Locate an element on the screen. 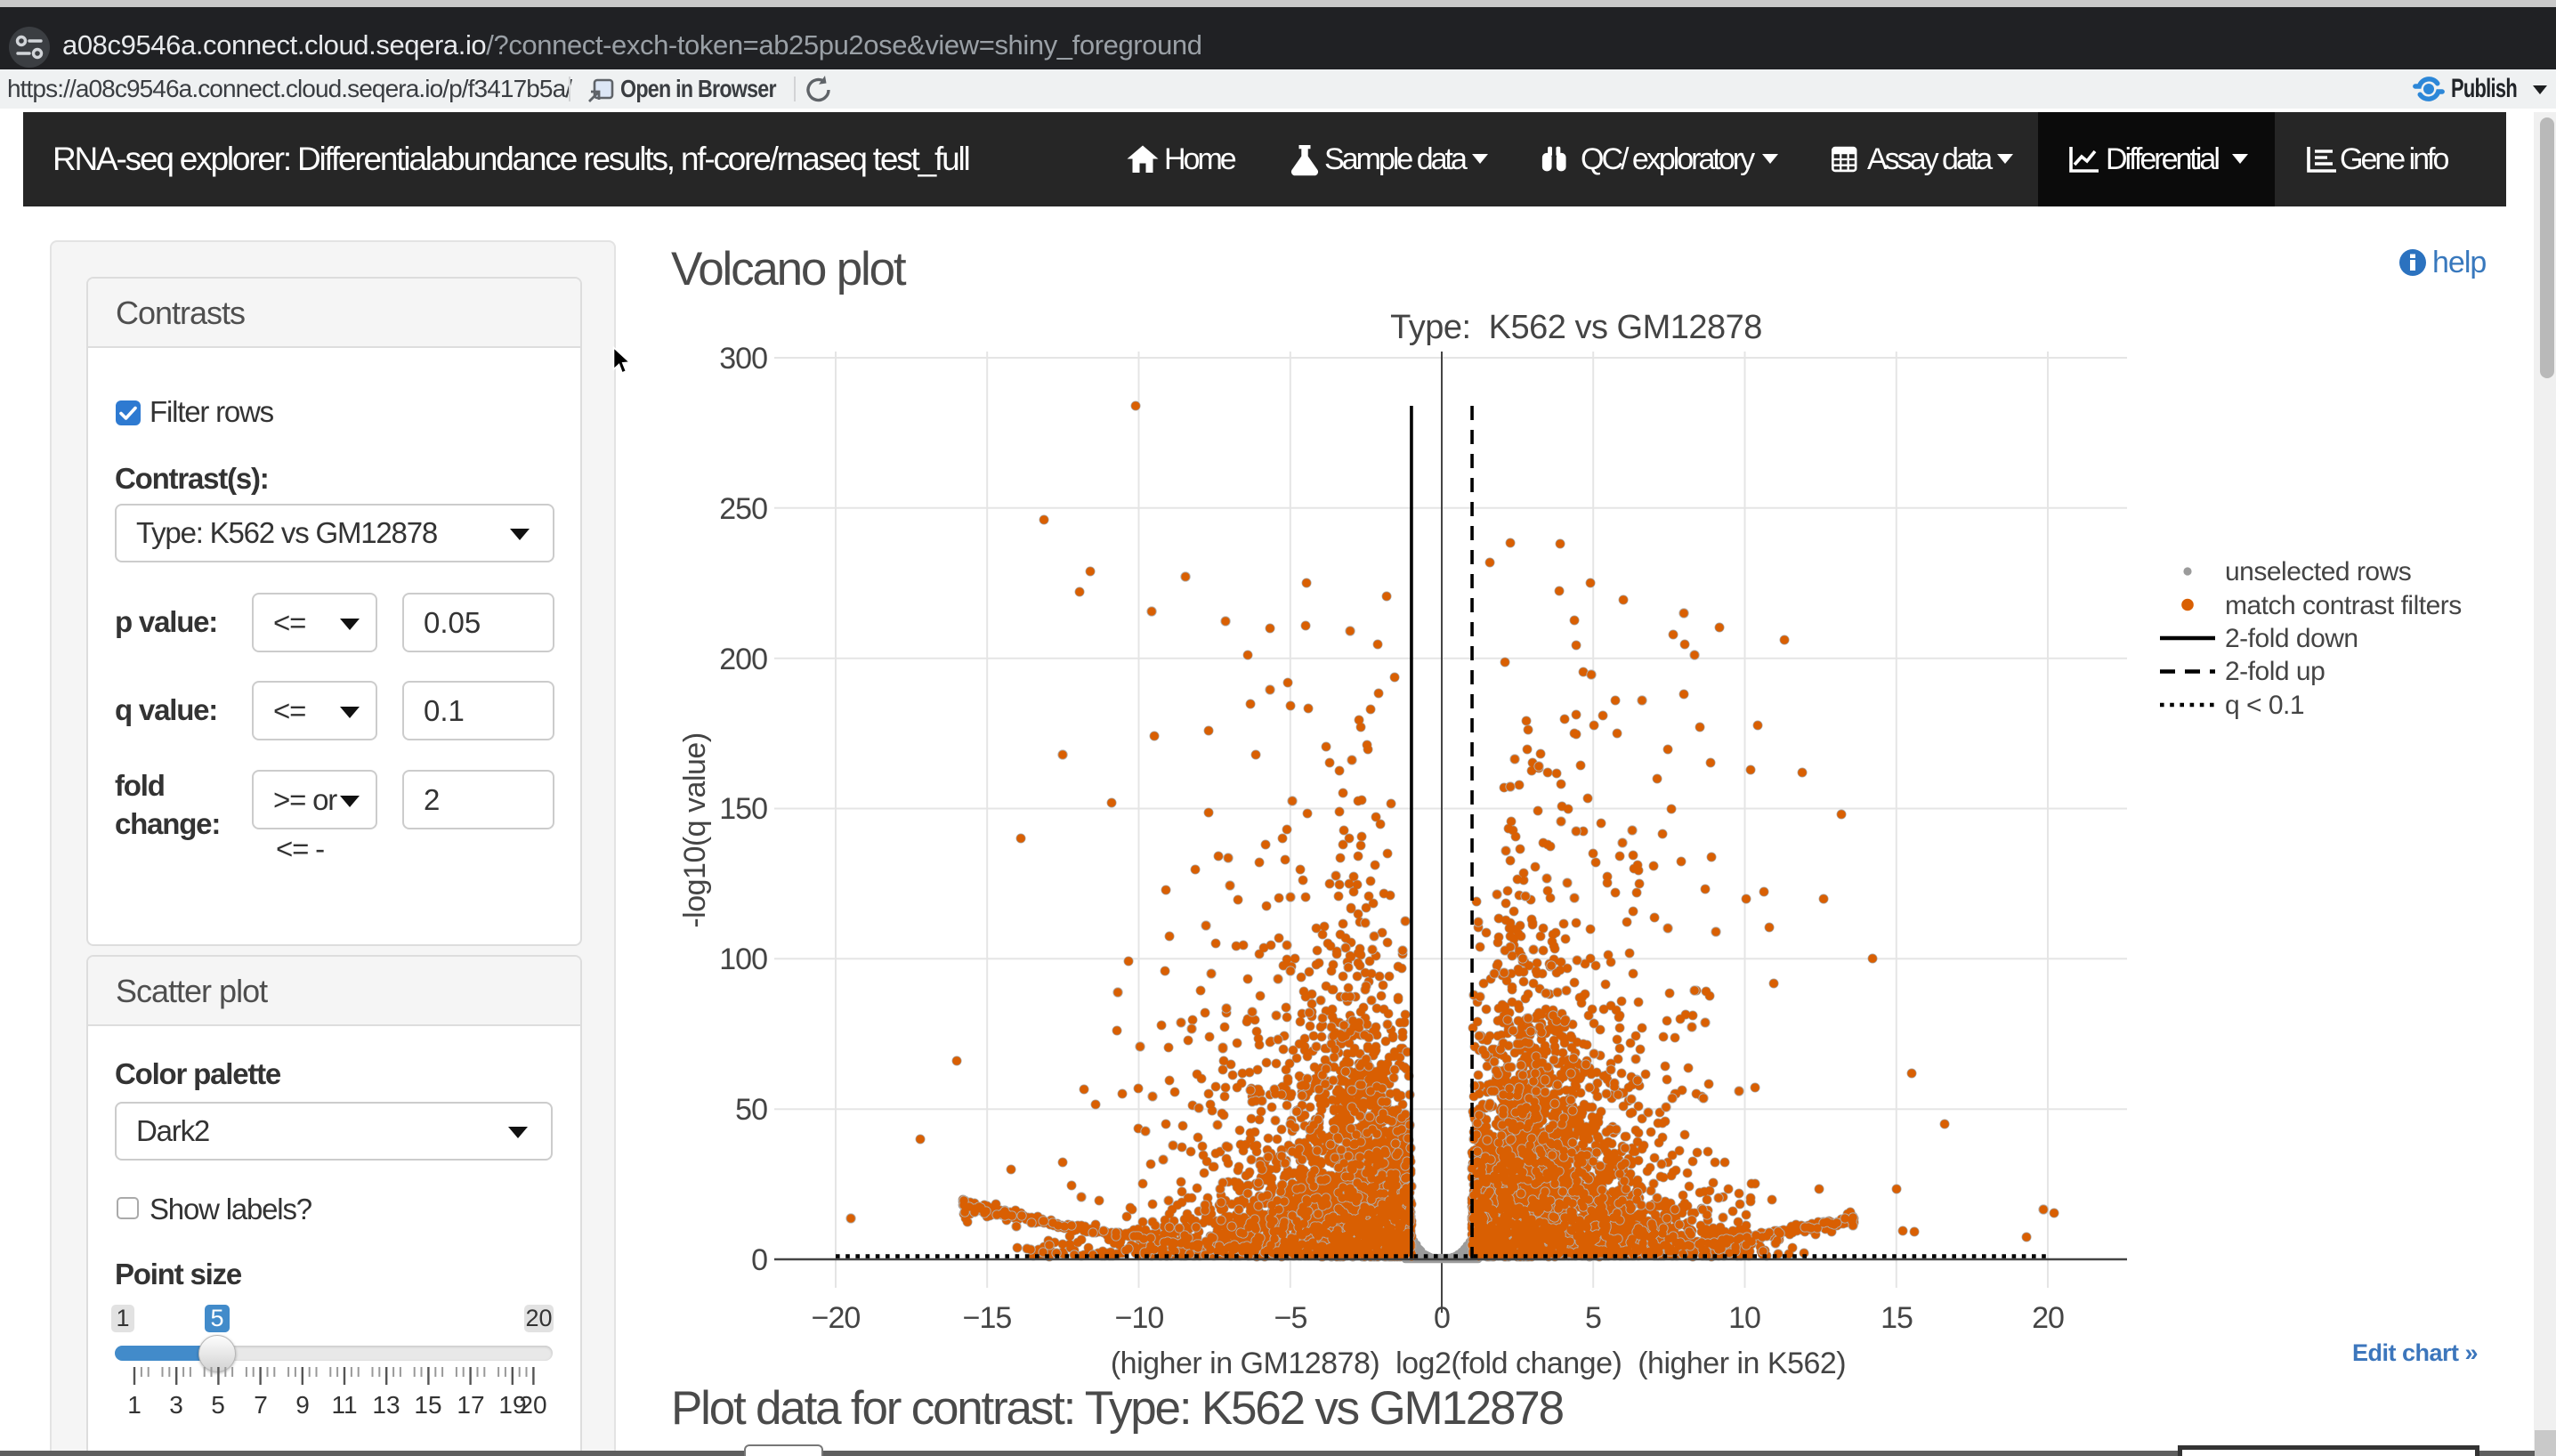 This screenshot has width=2556, height=1456. svg-text: 1 is located at coordinates (134, 1405).